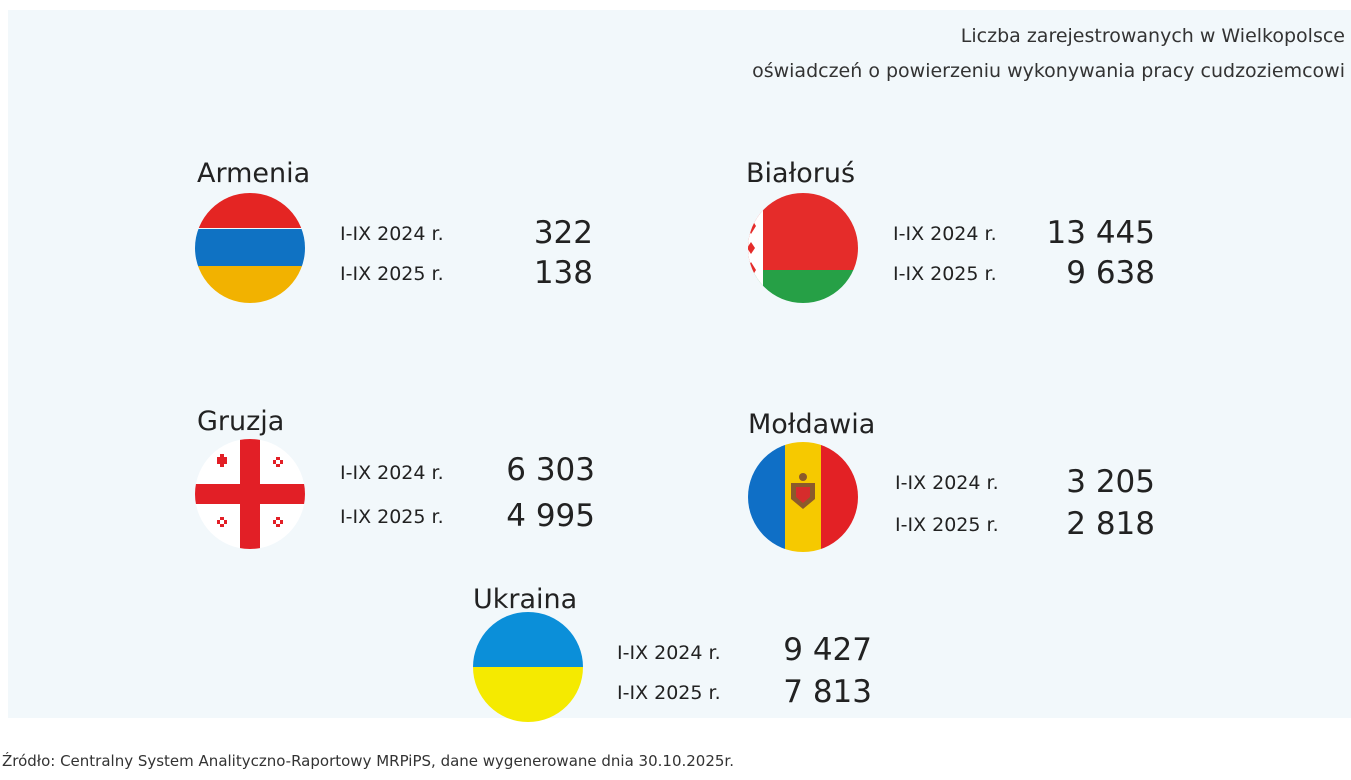  What do you see at coordinates (800, 173) in the screenshot?
I see `country-name: Białoruś` at bounding box center [800, 173].